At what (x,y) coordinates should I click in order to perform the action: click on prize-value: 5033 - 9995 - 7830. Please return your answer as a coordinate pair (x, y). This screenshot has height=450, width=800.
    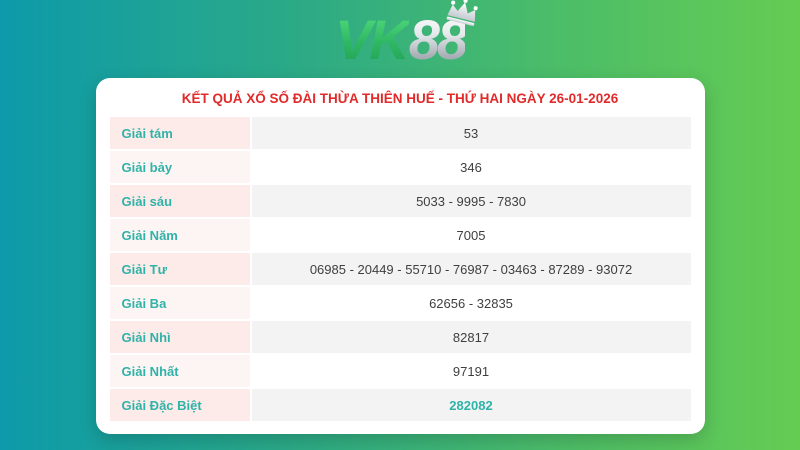
    Looking at the image, I should click on (471, 201).